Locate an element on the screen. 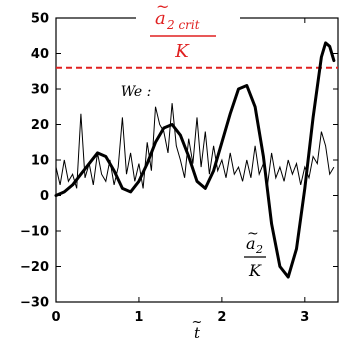 The image size is (342, 345). x-axis-label-tilde: ~ is located at coordinates (197, 322).